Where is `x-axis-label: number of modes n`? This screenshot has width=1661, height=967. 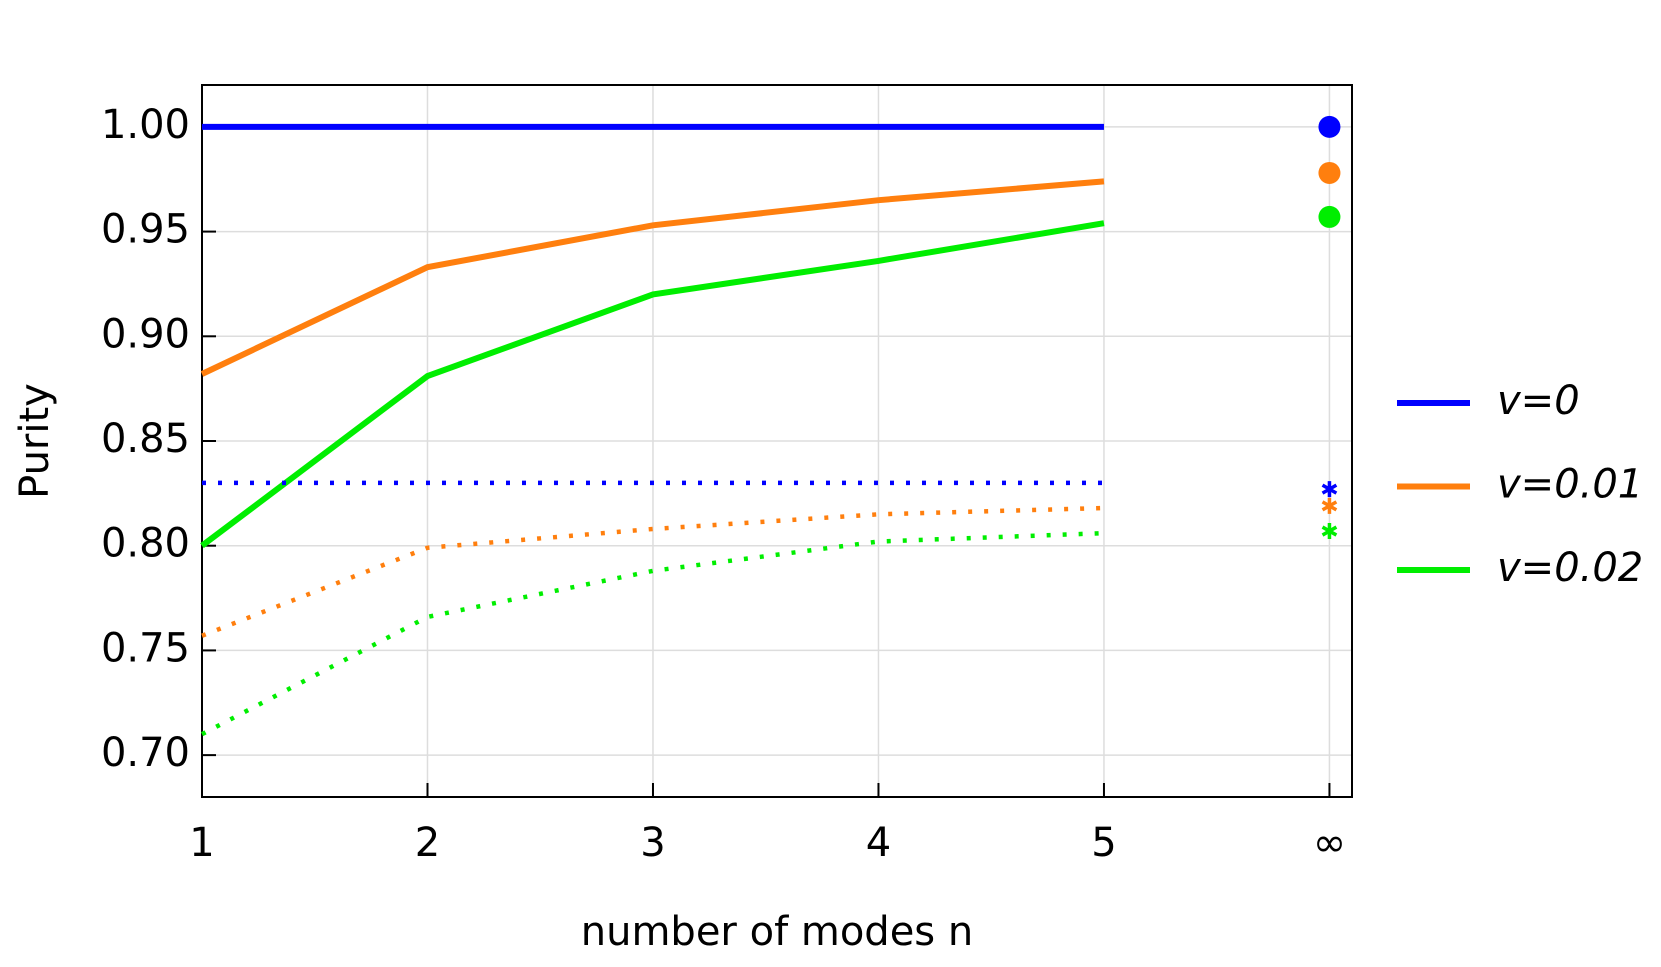
x-axis-label: number of modes n is located at coordinates (777, 932).